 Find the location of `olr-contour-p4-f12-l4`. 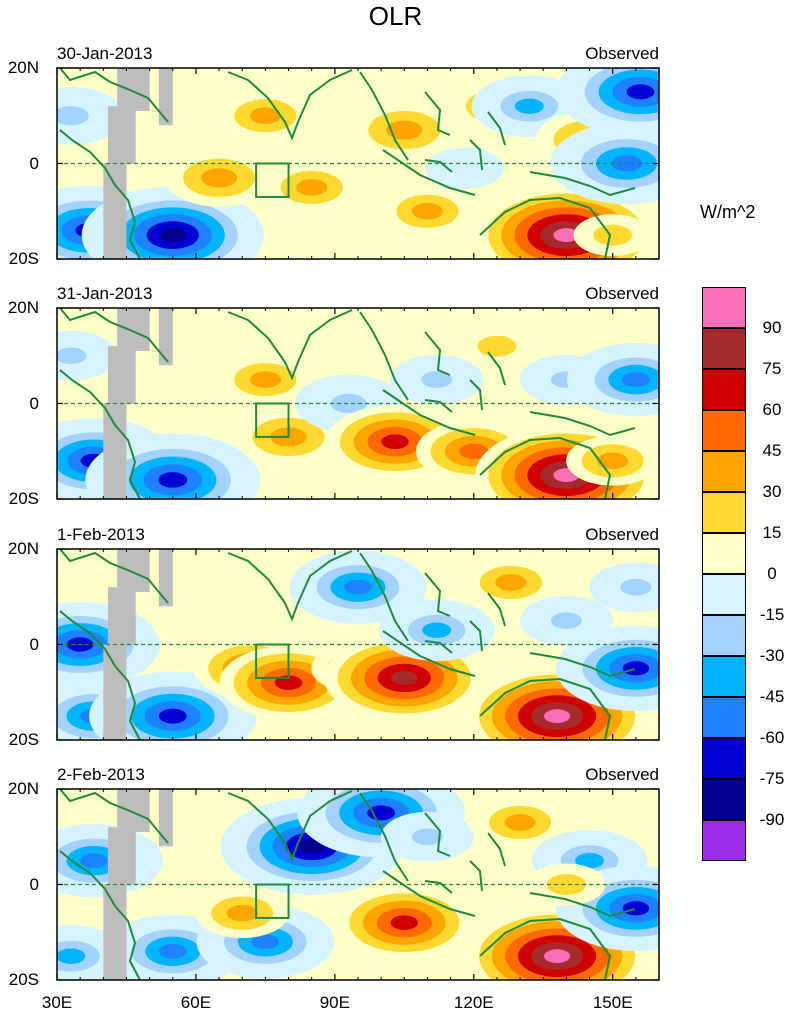

olr-contour-p4-f12-l4 is located at coordinates (589, 860).